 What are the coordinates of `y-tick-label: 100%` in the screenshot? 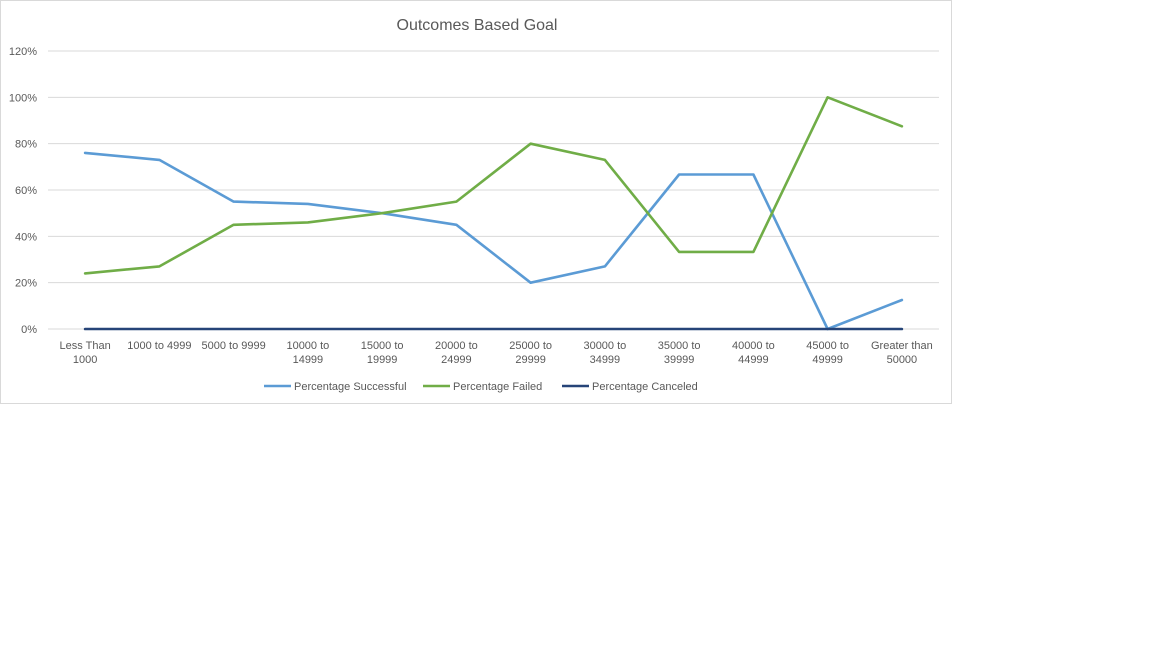 It's located at (23, 98).